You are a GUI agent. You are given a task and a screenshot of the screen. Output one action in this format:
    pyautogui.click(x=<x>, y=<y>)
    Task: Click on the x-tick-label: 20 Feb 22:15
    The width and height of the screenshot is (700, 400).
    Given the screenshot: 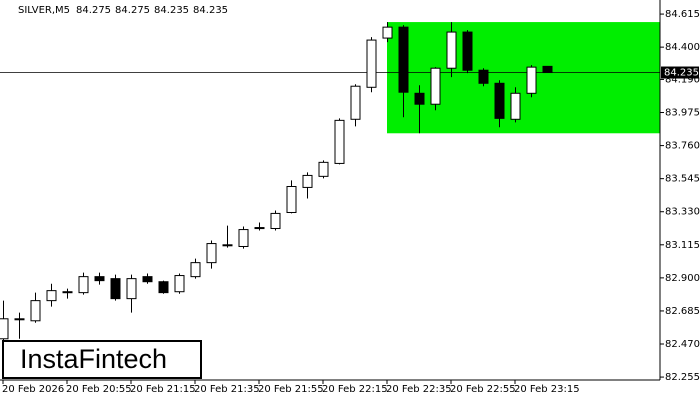 What is the action you would take?
    pyautogui.click(x=355, y=389)
    